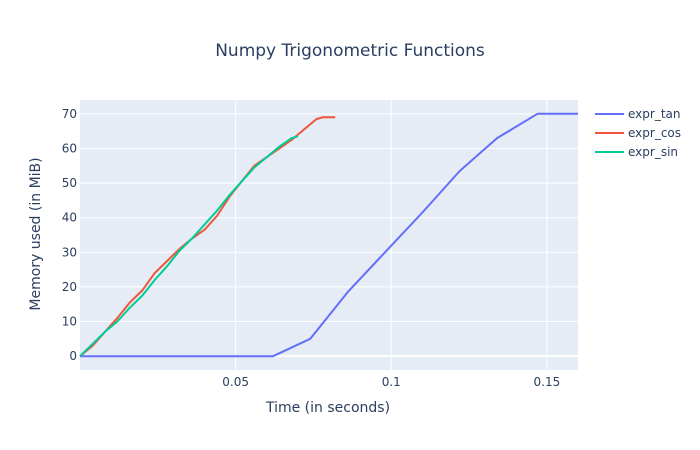 The height and width of the screenshot is (450, 700). Describe the element at coordinates (235, 382) in the screenshot. I see `x-tick-label: 0.05` at that location.